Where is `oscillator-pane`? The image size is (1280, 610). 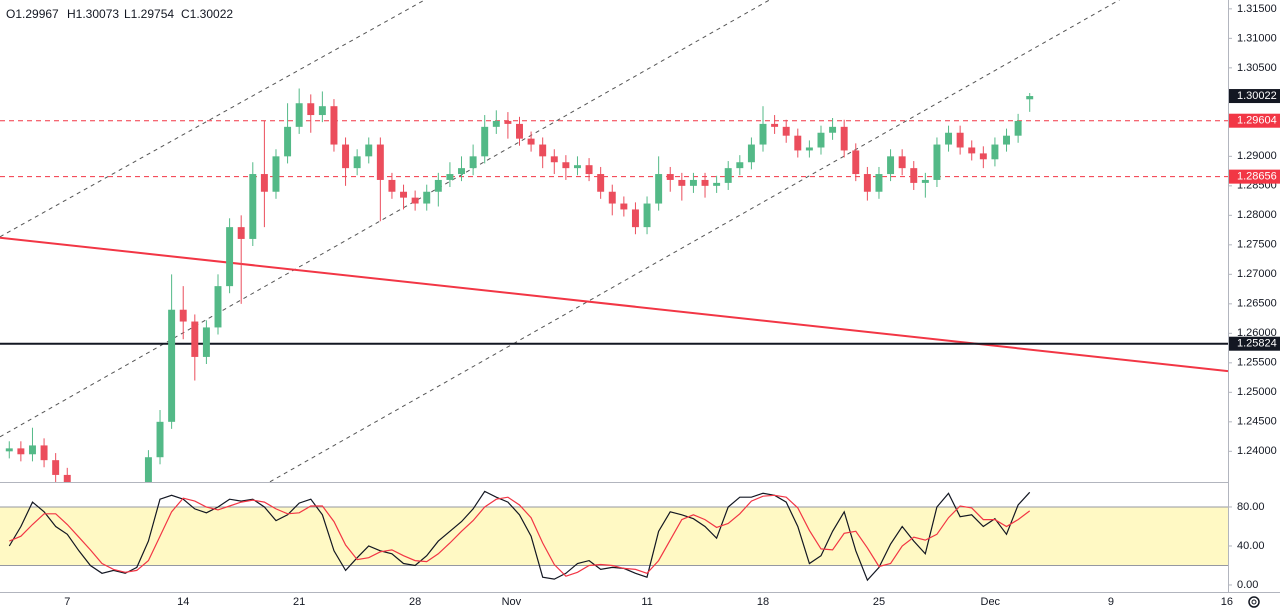 oscillator-pane is located at coordinates (614, 536).